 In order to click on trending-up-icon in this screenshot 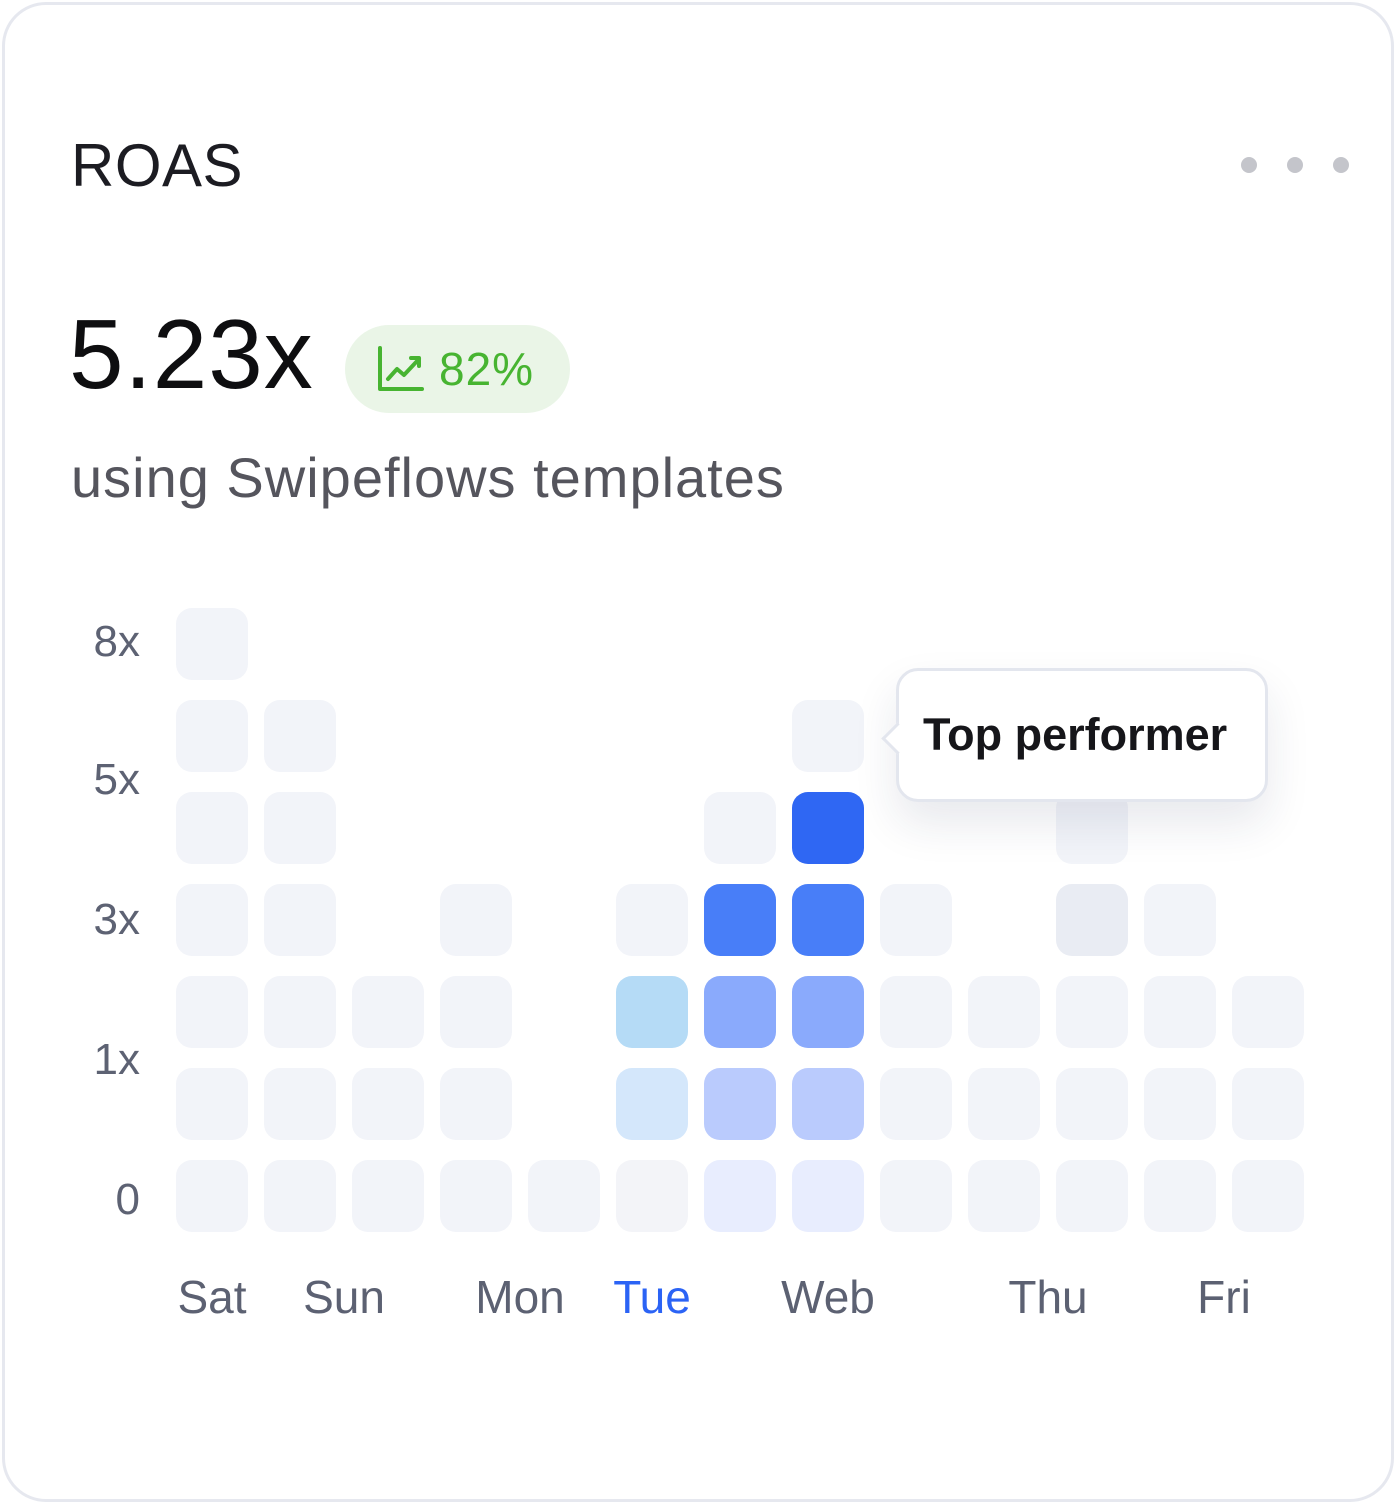, I will do `click(401, 368)`.